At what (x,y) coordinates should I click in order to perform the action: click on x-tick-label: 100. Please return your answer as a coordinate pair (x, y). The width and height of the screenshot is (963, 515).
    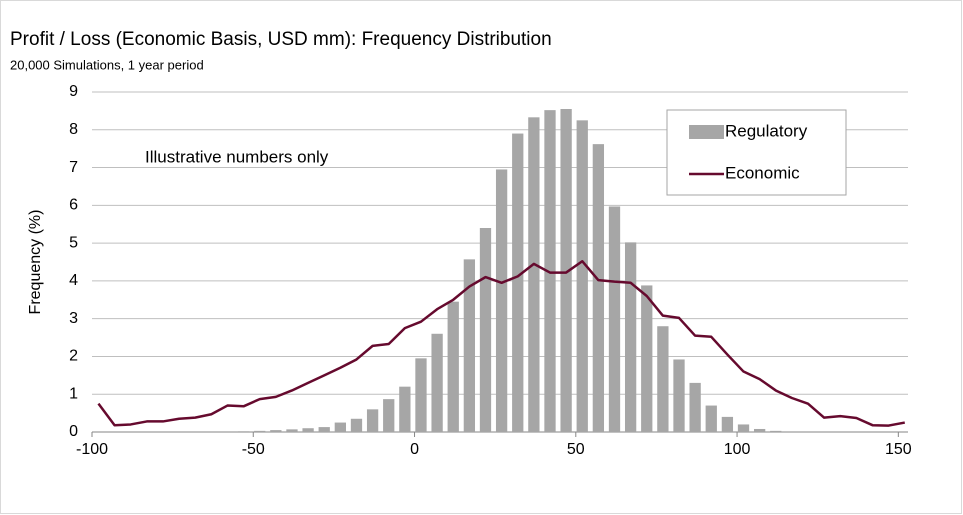
    Looking at the image, I should click on (737, 449).